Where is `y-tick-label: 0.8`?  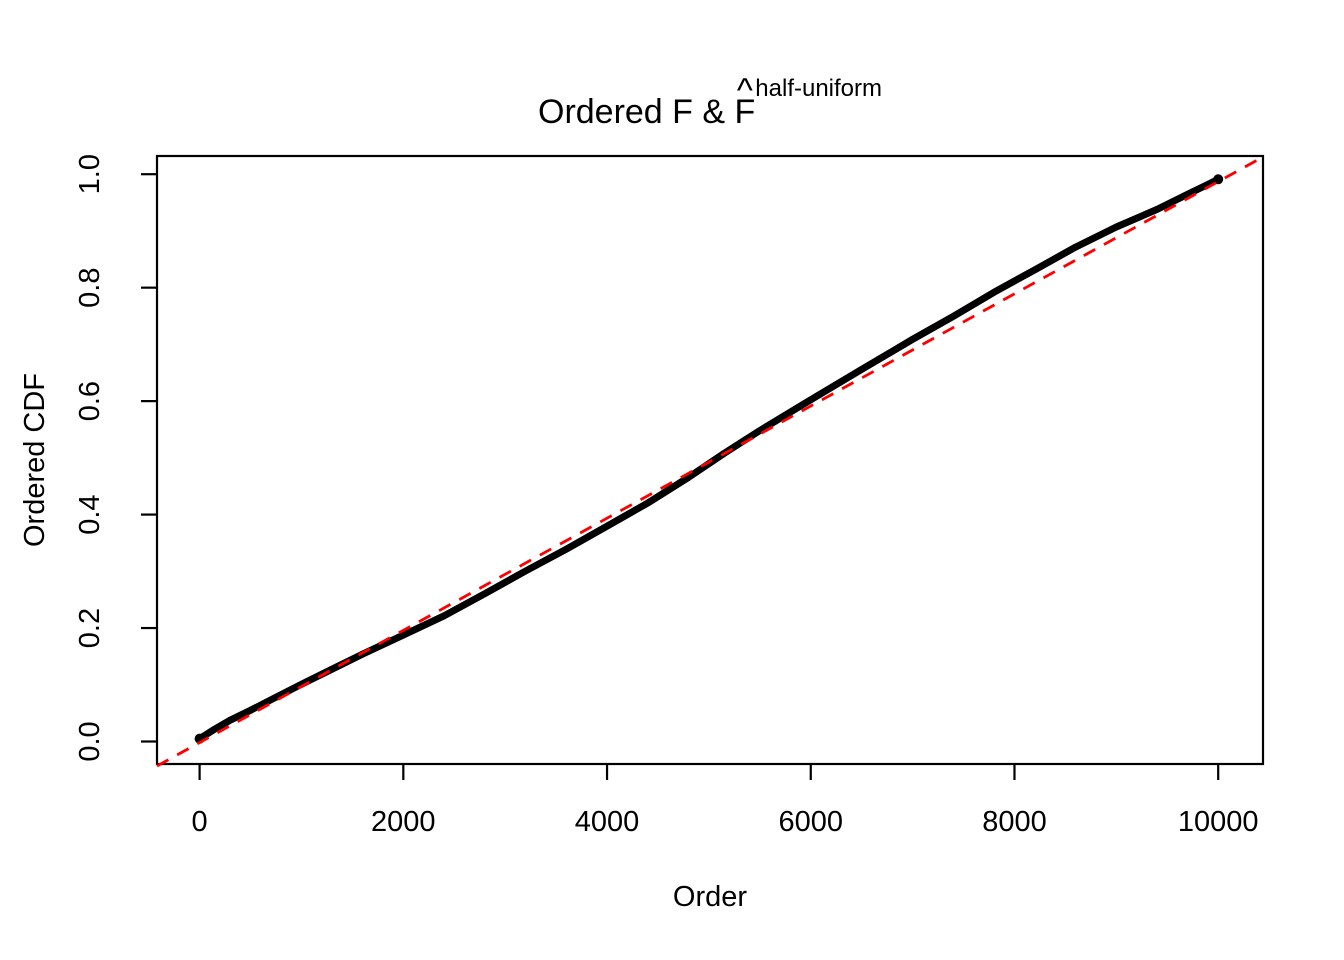 y-tick-label: 0.8 is located at coordinates (90, 287).